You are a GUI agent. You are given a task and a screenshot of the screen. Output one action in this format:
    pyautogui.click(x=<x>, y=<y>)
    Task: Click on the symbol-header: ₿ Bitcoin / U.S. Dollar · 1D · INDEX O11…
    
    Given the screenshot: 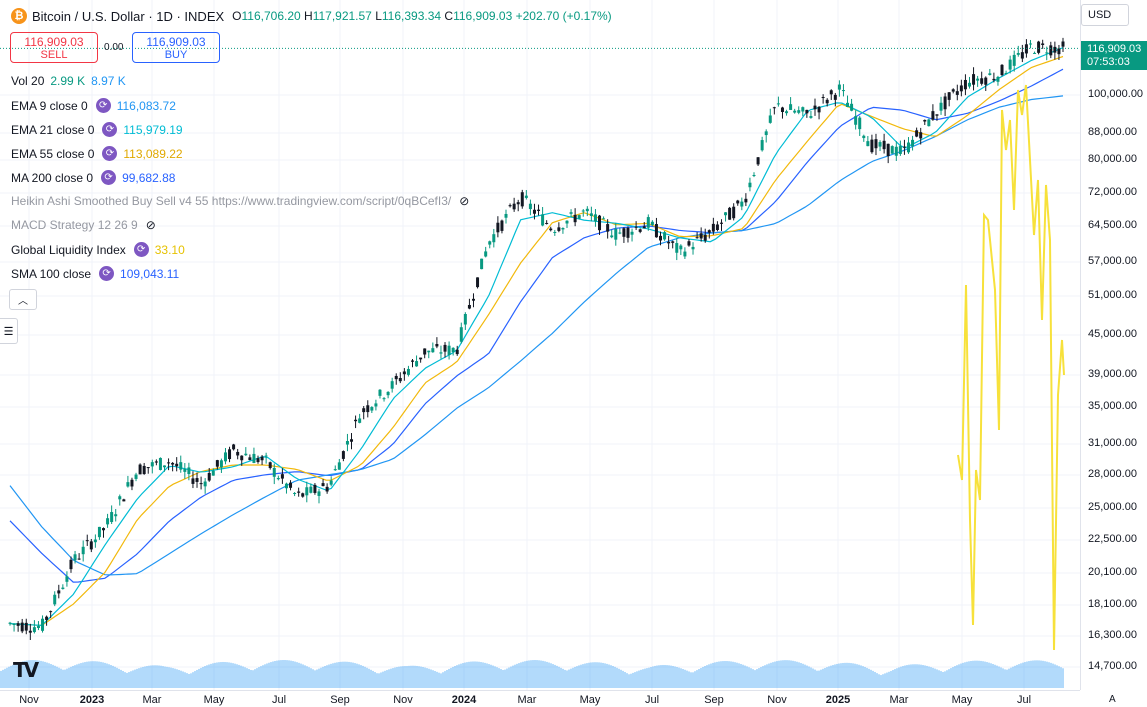 What is the action you would take?
    pyautogui.click(x=311, y=16)
    